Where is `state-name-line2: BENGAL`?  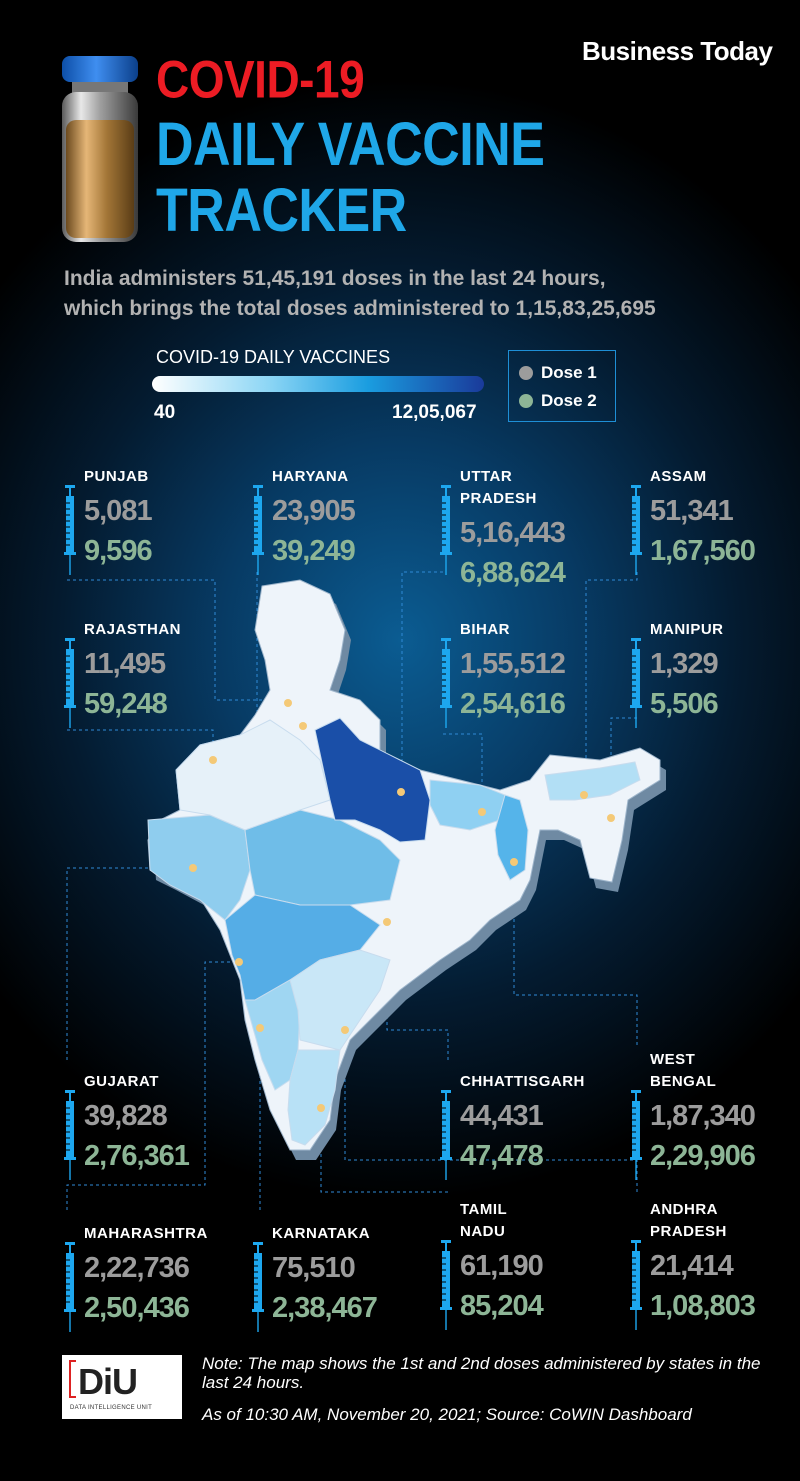 state-name-line2: BENGAL is located at coordinates (683, 1081).